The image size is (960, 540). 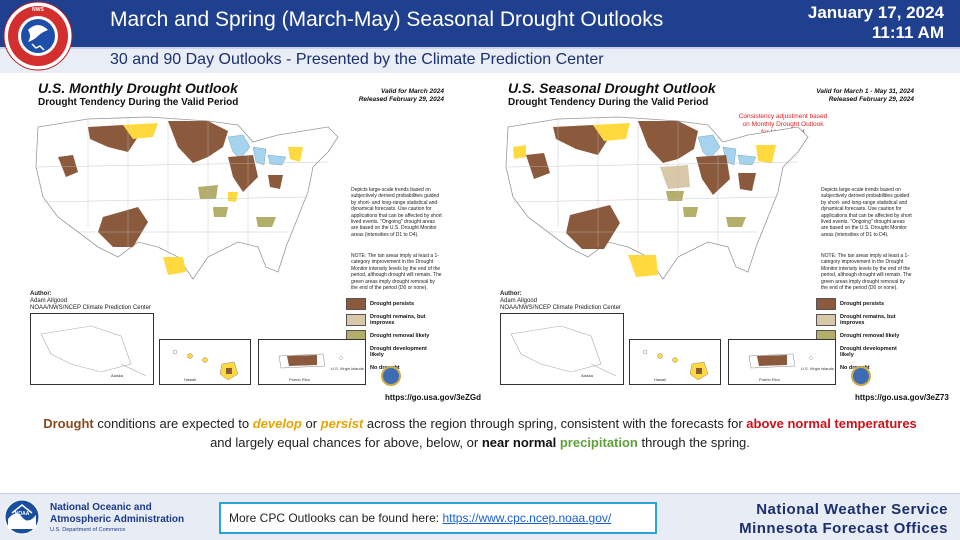 What do you see at coordinates (480, 48) in the screenshot?
I see `header-divider` at bounding box center [480, 48].